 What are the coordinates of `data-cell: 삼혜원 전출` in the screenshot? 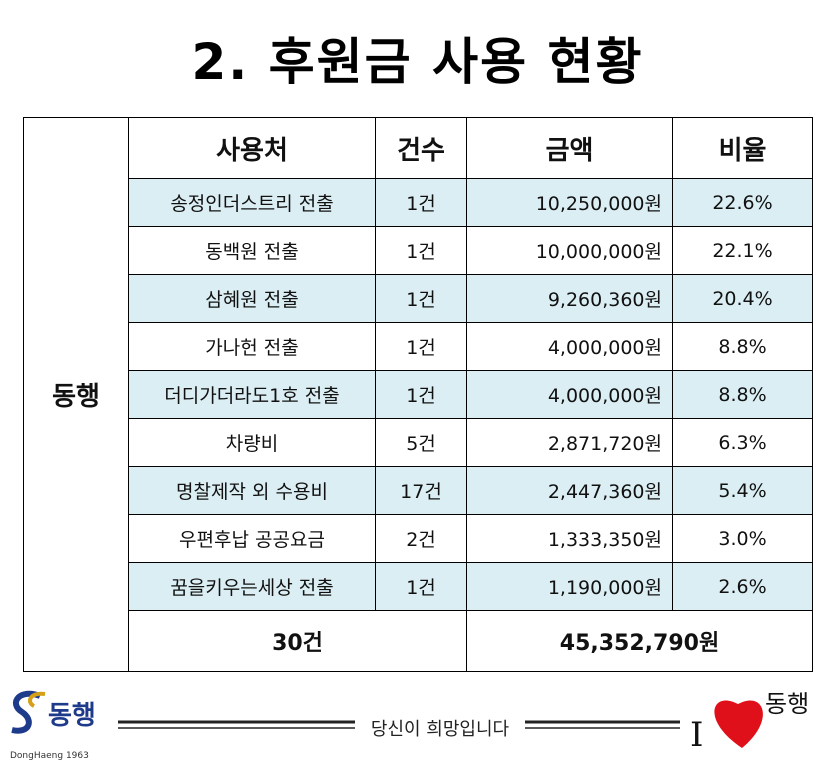 It's located at (252, 298).